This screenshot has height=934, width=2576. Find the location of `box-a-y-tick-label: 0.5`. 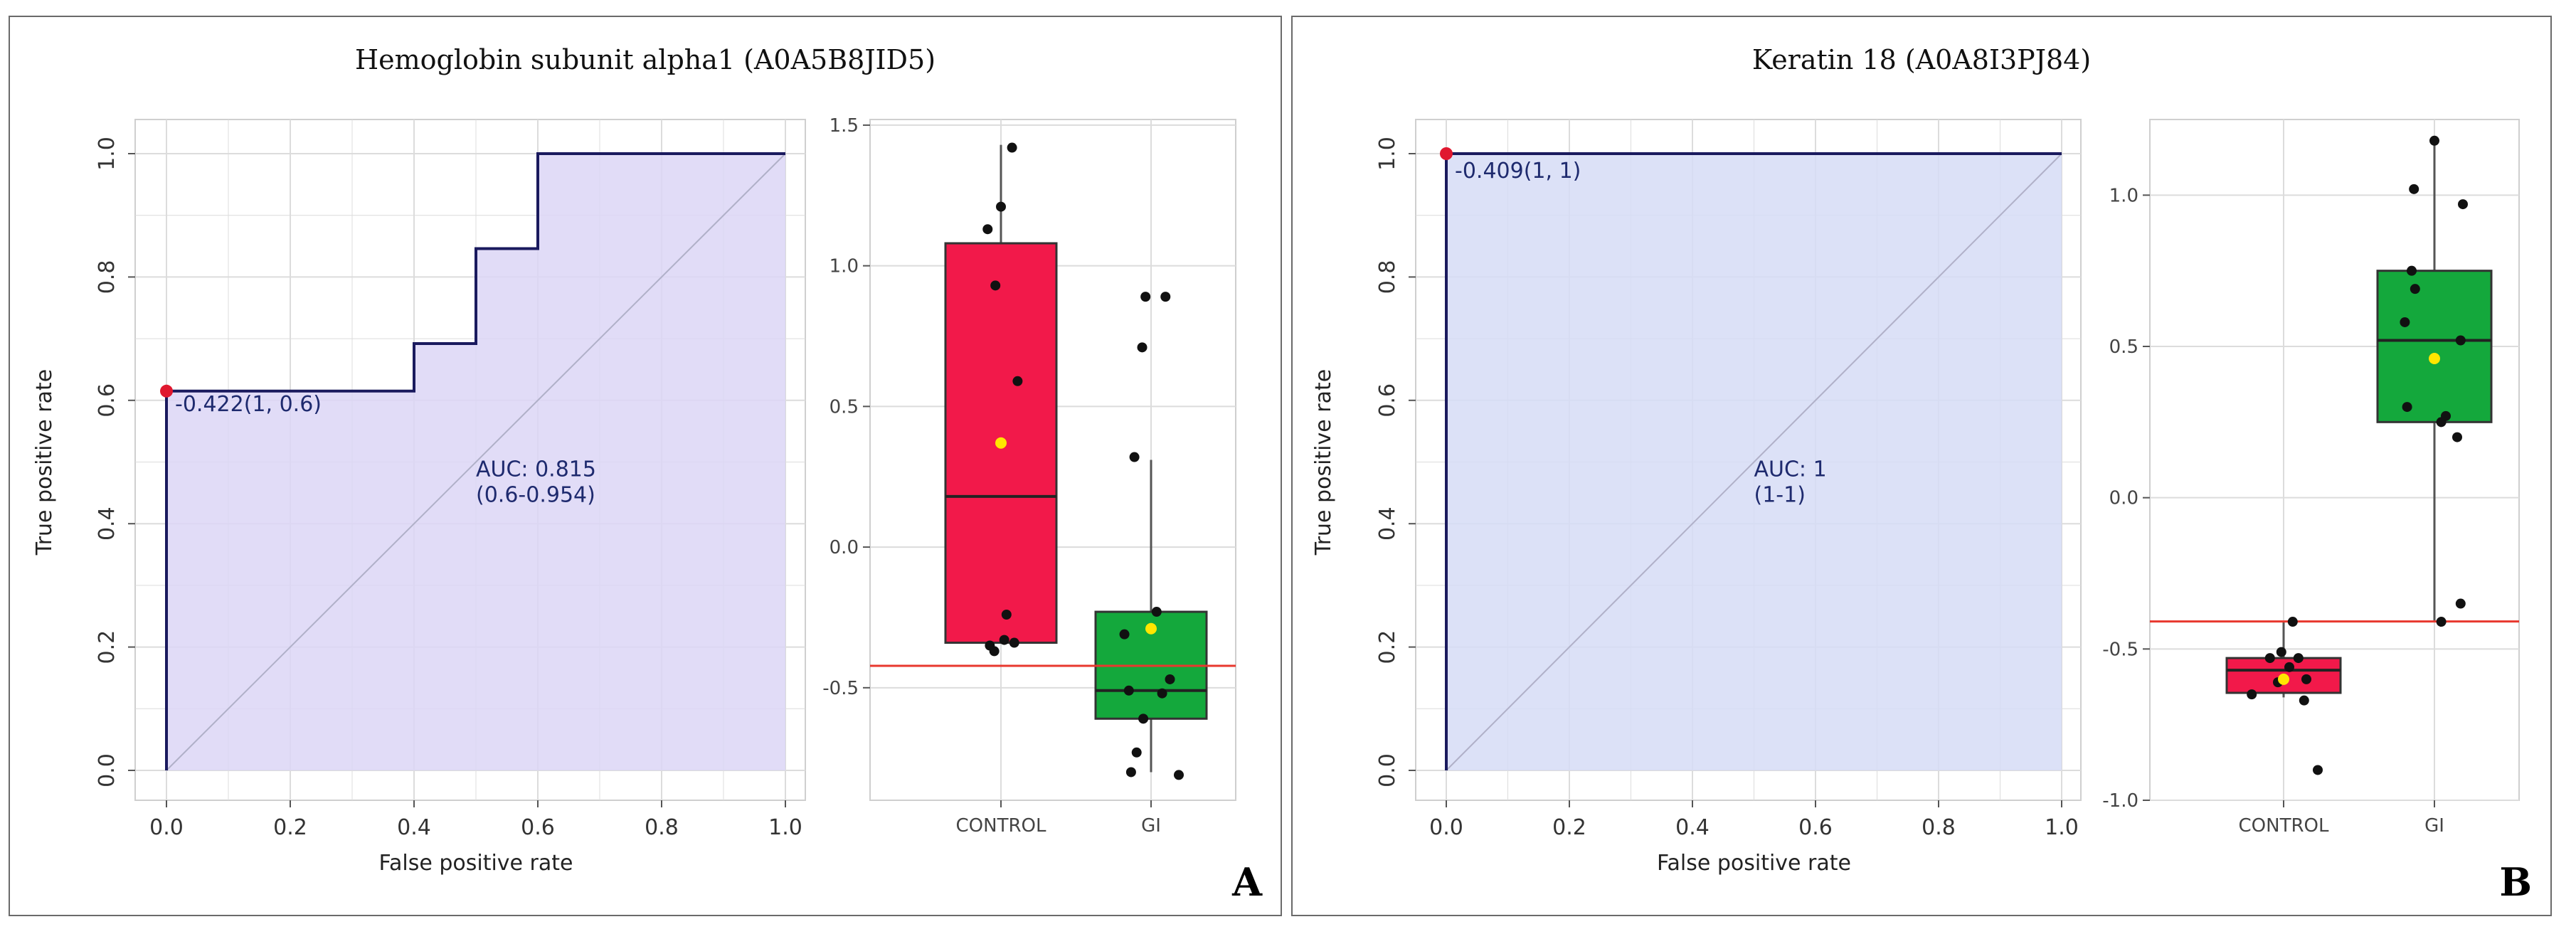

box-a-y-tick-label: 0.5 is located at coordinates (844, 407).